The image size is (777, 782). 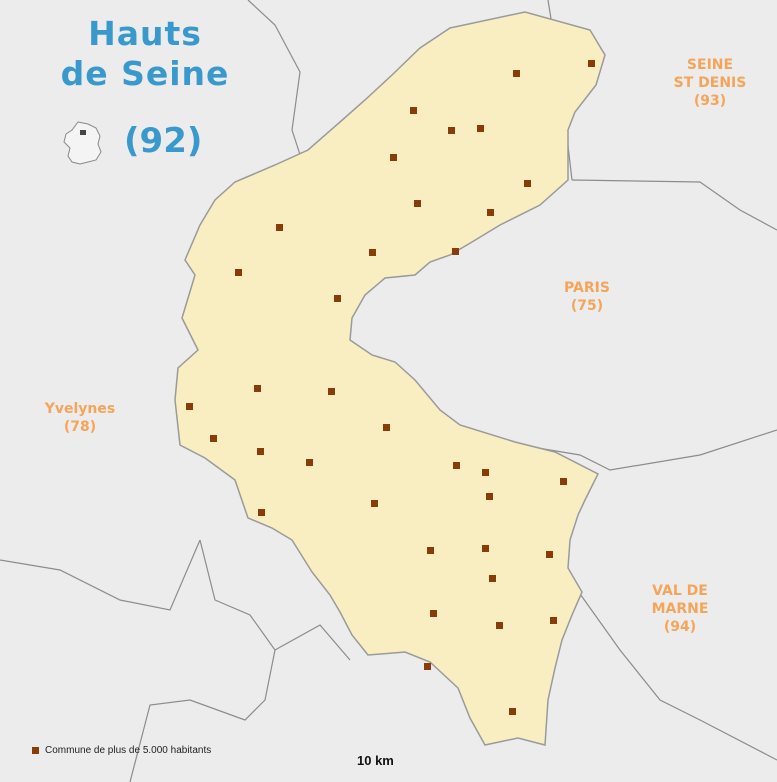 I want to click on title-line-2: de Seine, so click(x=145, y=73).